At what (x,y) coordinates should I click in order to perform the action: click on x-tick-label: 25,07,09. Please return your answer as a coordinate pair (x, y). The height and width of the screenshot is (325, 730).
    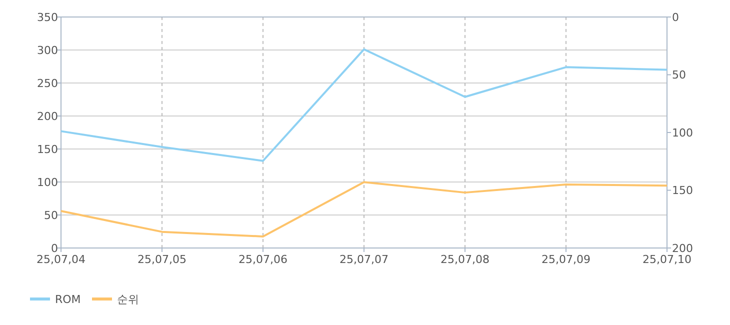
    Looking at the image, I should click on (566, 259).